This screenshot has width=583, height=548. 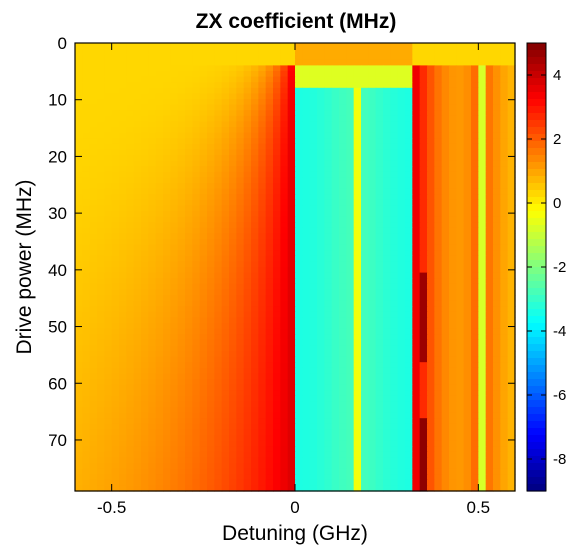 I want to click on colorbar-segment, so click(x=536, y=488).